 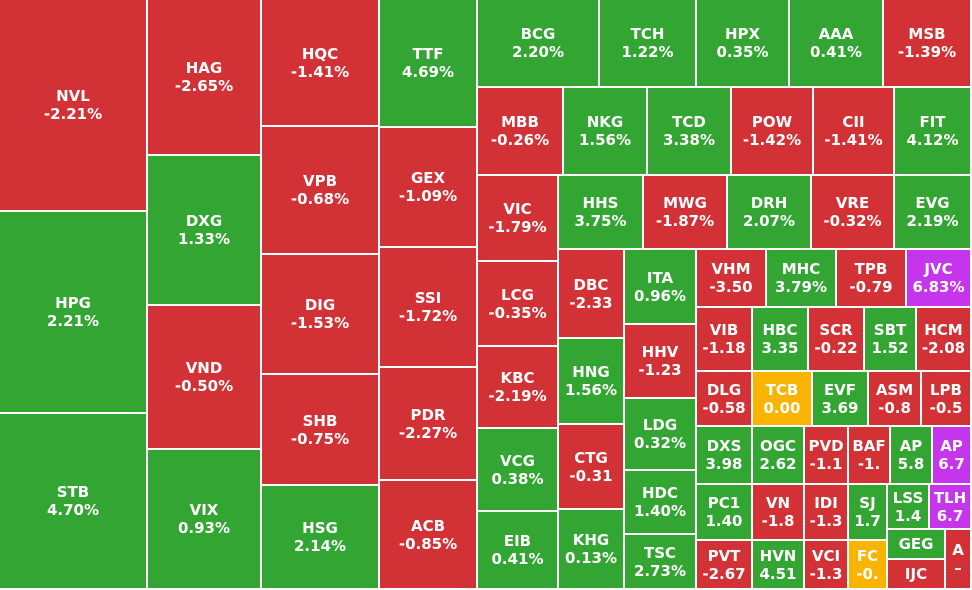 What do you see at coordinates (909, 507) in the screenshot?
I see `treemap-cell-lss: LSS 1.4` at bounding box center [909, 507].